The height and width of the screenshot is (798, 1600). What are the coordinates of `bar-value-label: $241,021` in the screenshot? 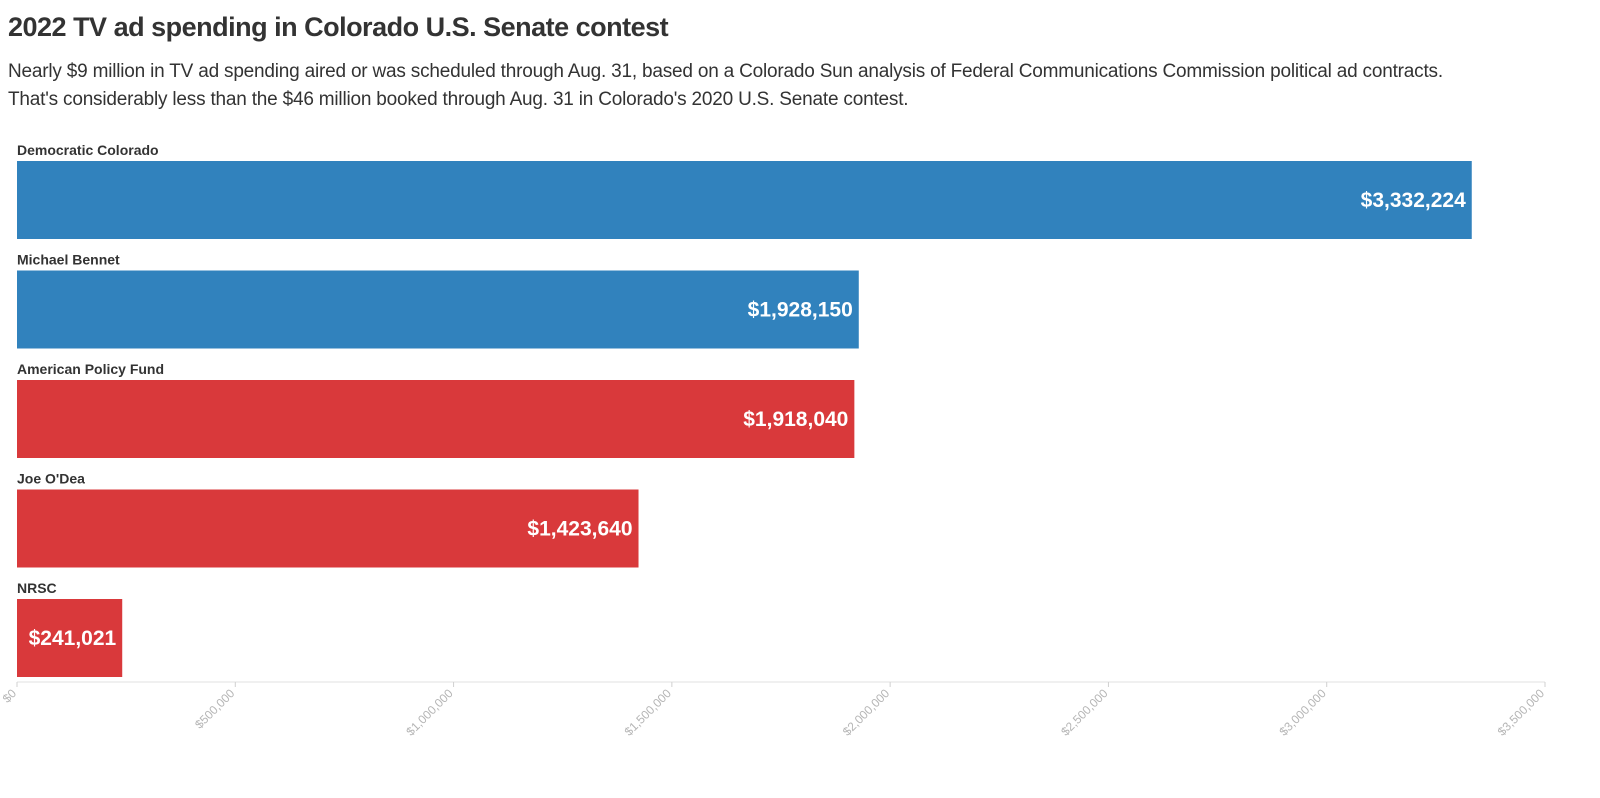 It's located at (73, 638).